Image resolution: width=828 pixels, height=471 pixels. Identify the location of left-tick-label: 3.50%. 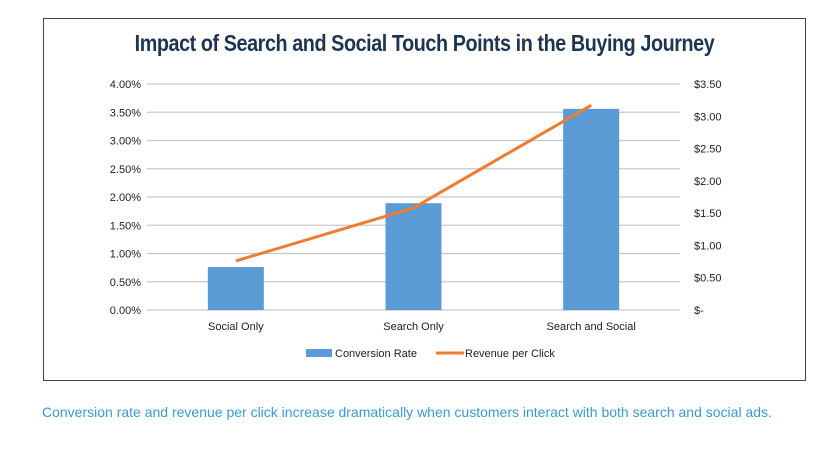
(125, 113).